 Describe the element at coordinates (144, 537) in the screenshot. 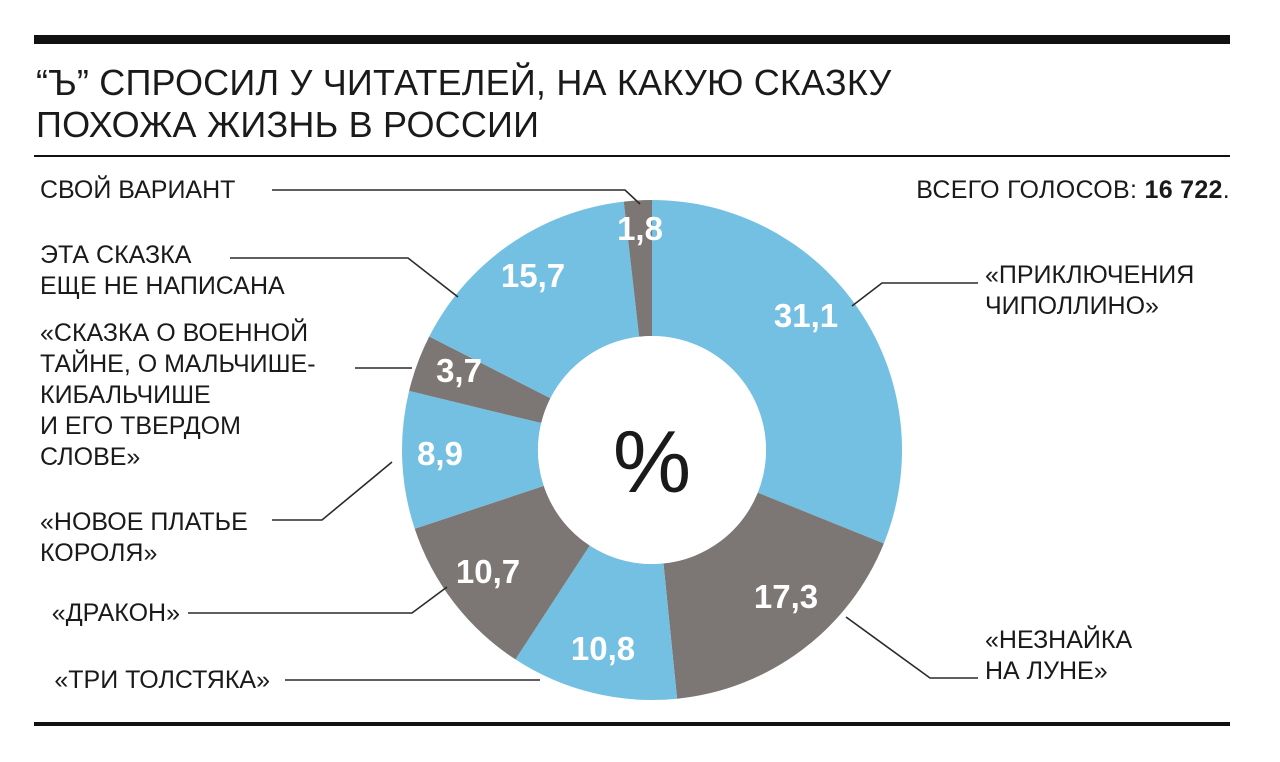

I see `slice-category-label: «НОВОЕ ПЛАТЬЕ КОРОЛЯ»` at that location.